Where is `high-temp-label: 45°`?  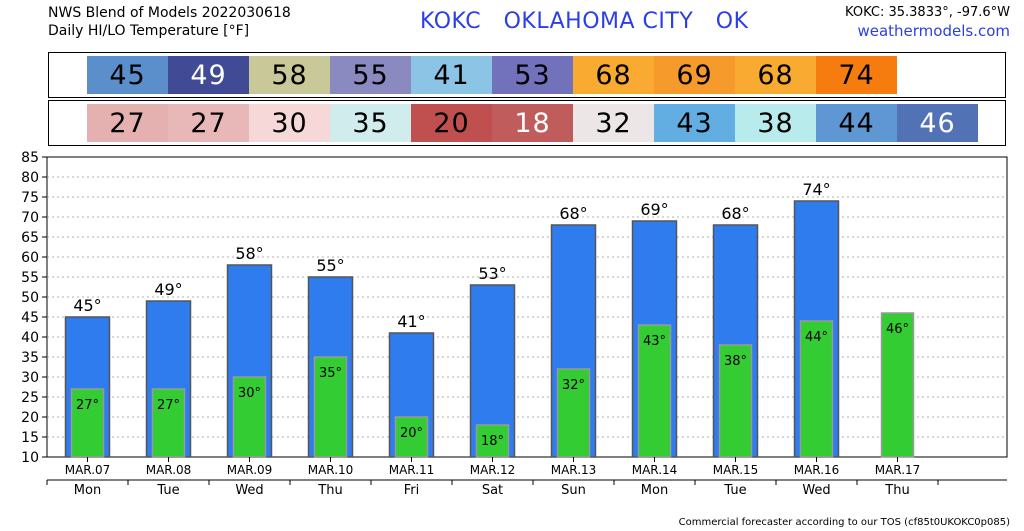 high-temp-label: 45° is located at coordinates (87, 305).